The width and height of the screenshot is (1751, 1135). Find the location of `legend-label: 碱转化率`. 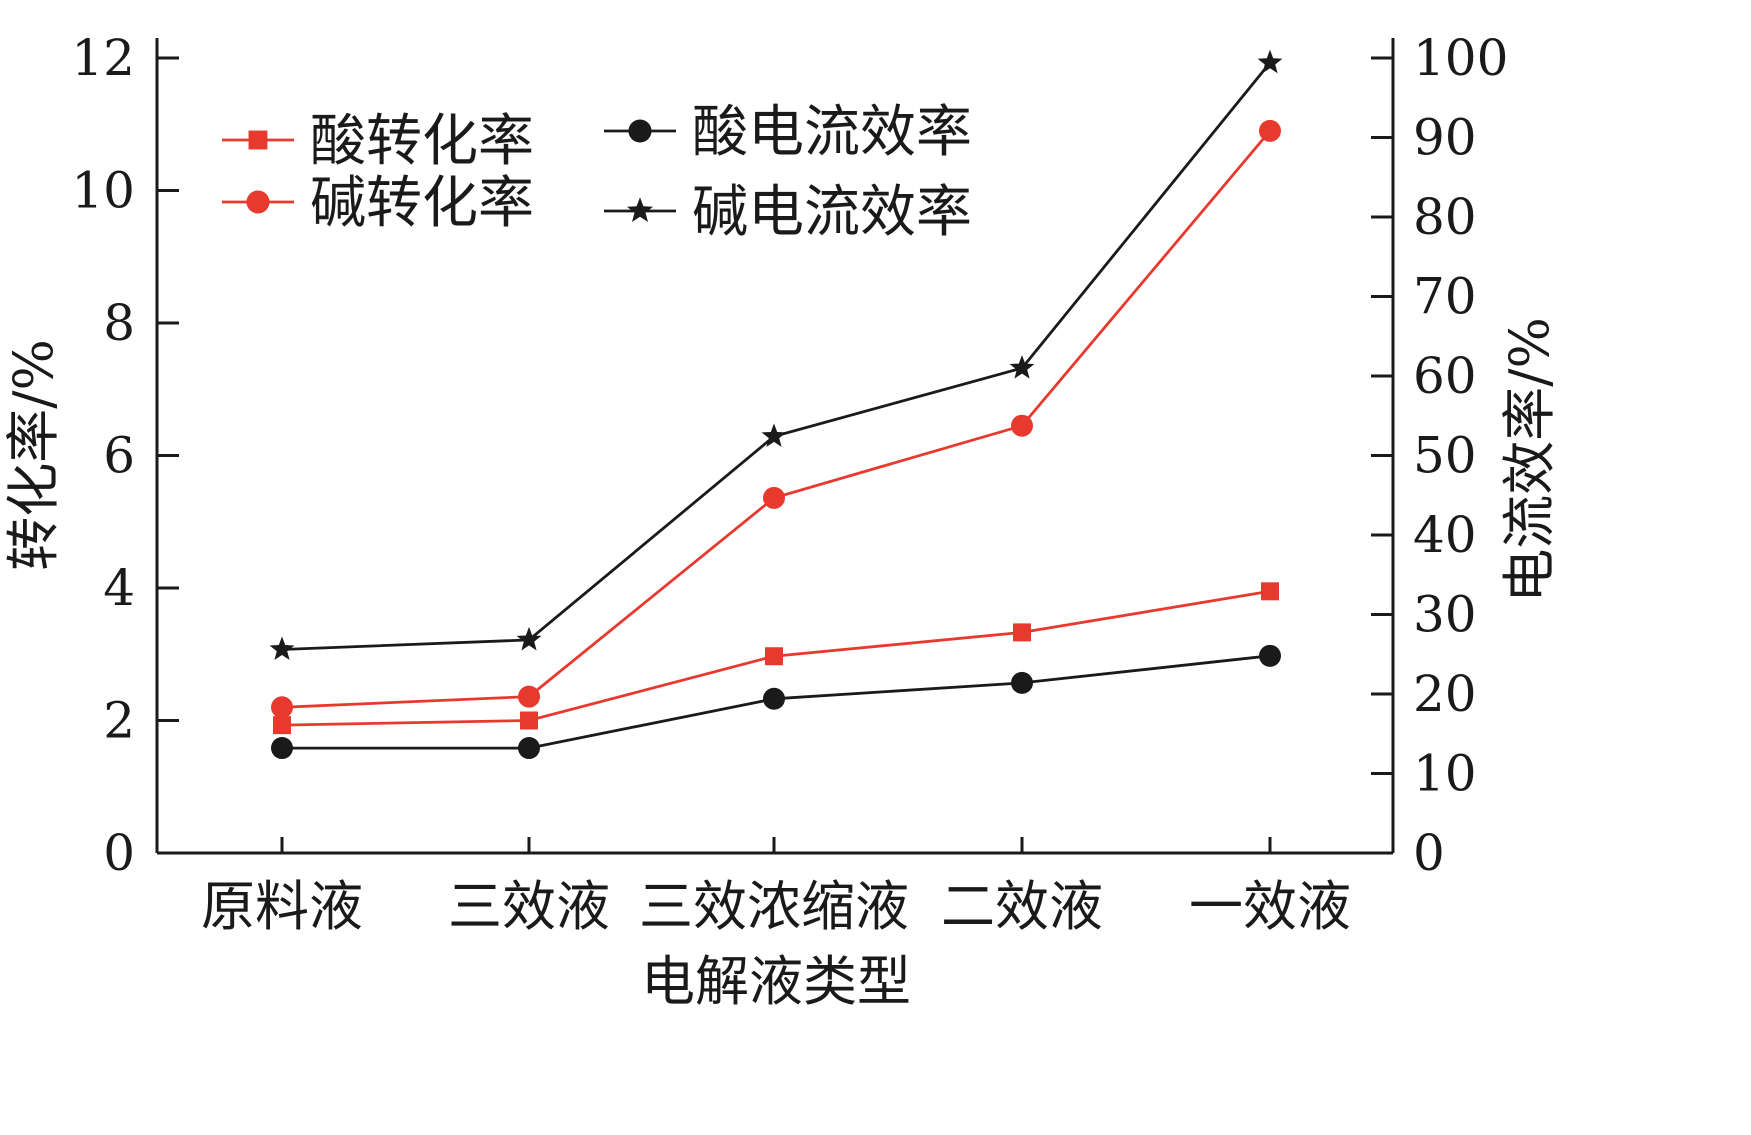

legend-label: 碱转化率 is located at coordinates (422, 203).